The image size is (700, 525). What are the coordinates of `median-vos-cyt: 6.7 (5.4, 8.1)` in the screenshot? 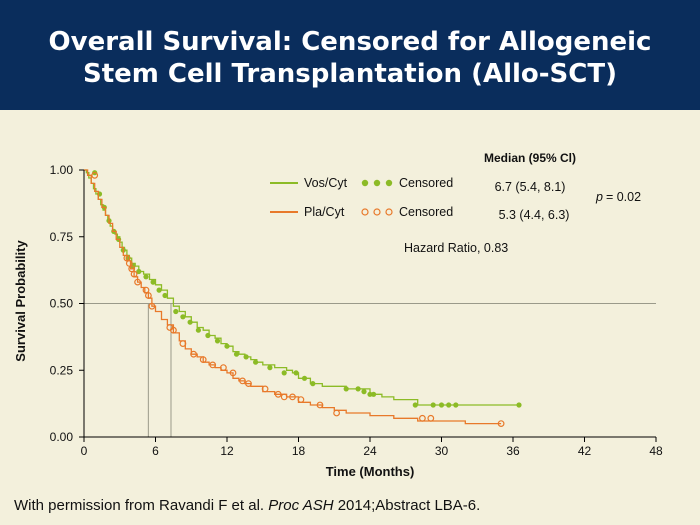 It's located at (530, 187).